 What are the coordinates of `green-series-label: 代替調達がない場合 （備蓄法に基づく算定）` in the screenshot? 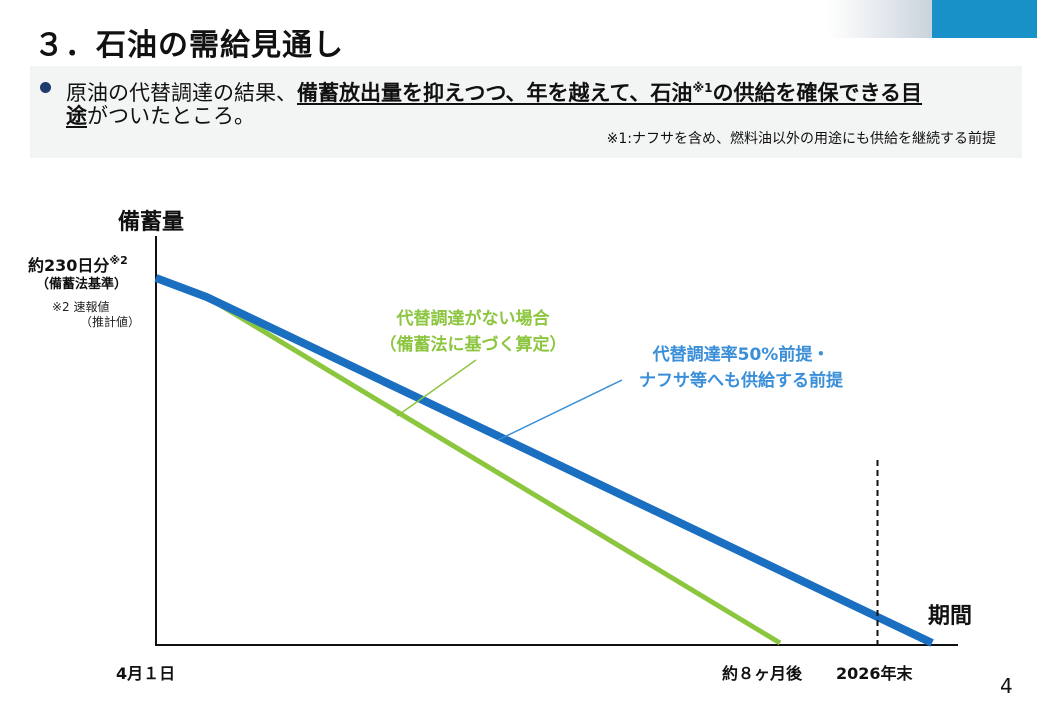 It's located at (473, 332).